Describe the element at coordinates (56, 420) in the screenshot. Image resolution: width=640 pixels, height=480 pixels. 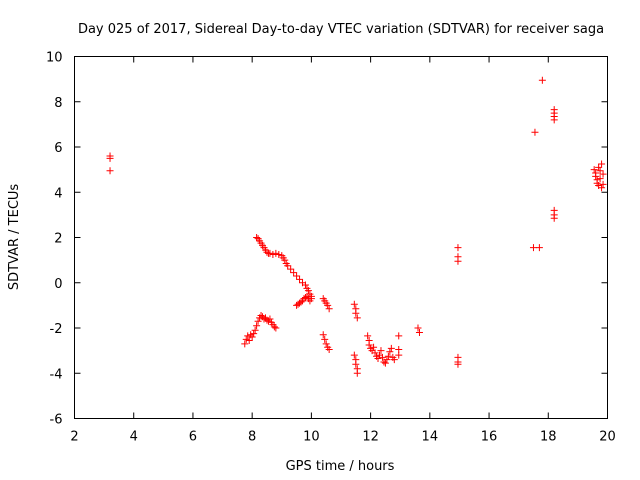
I see `y-tick-label: -6` at that location.